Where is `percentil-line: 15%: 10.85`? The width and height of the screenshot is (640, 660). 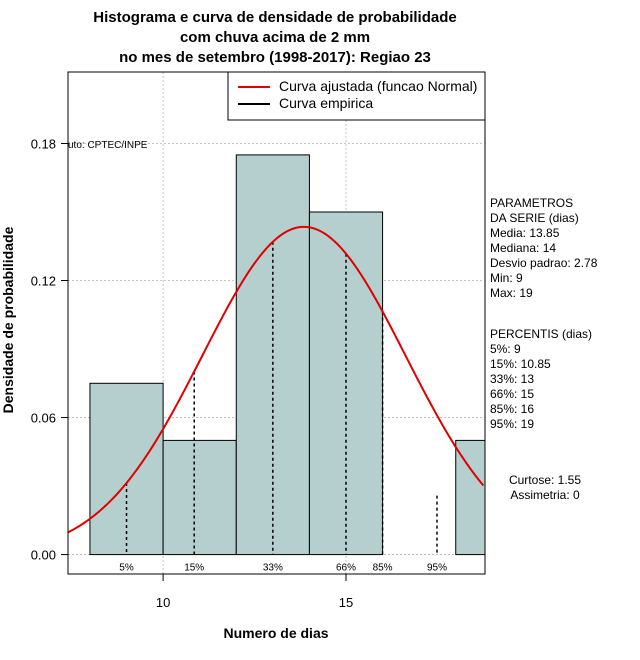 percentil-line: 15%: 10.85 is located at coordinates (520, 364).